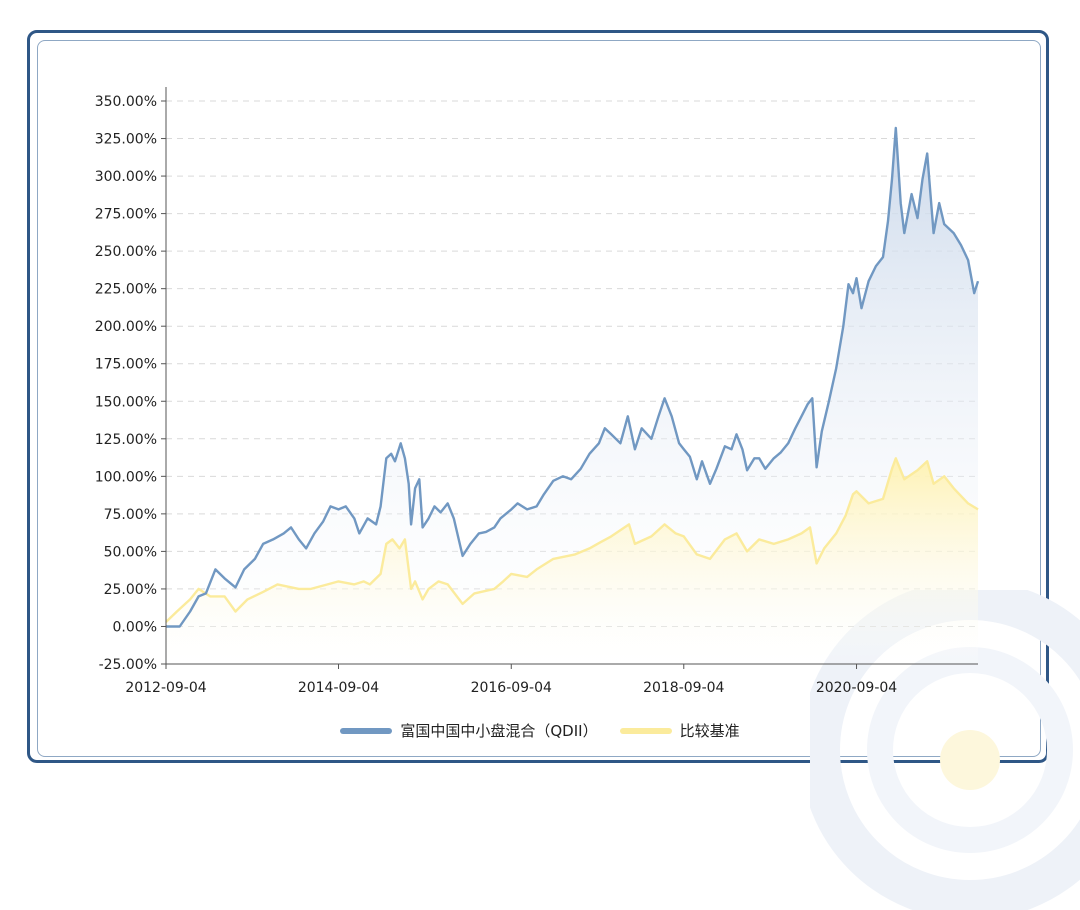  Describe the element at coordinates (126, 440) in the screenshot. I see `y-tick-label: 125.00%` at that location.